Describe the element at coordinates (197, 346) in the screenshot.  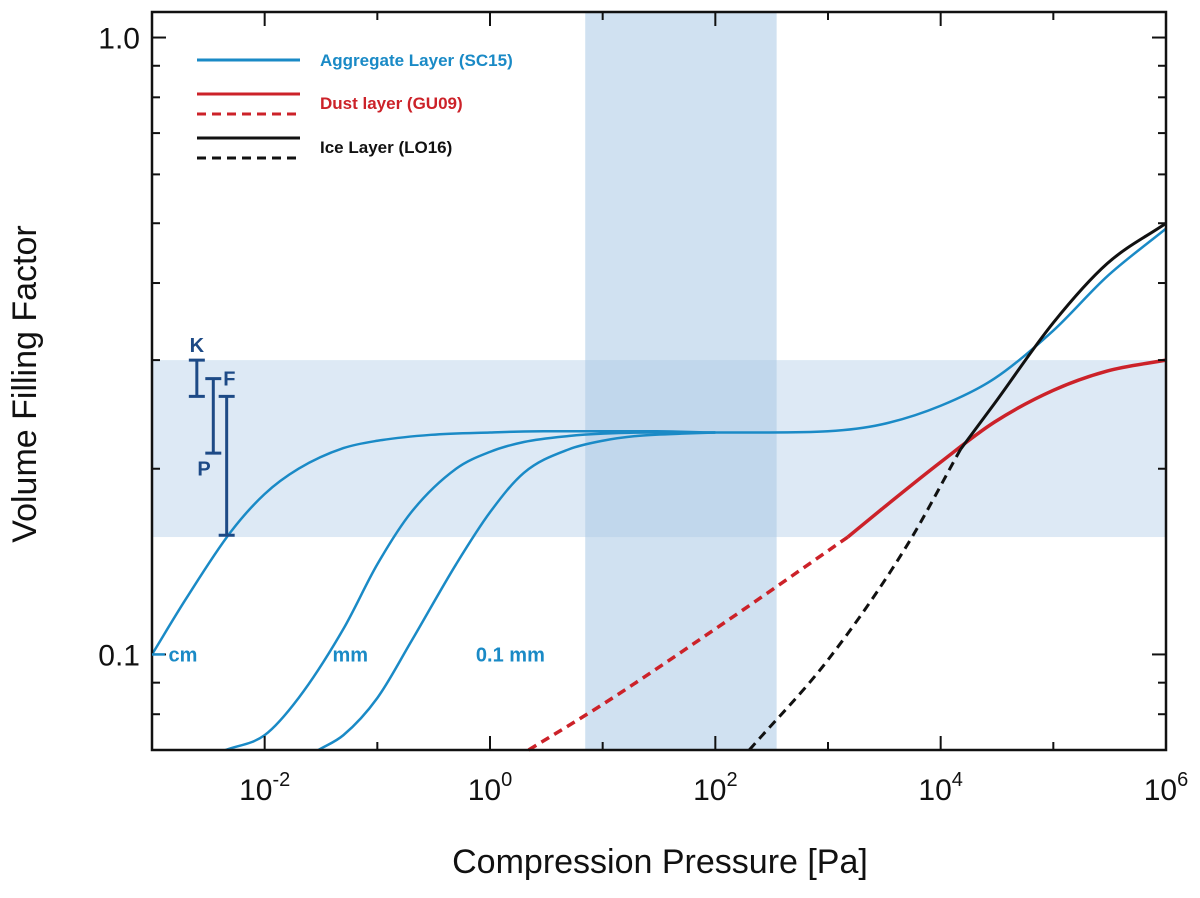
I see `range-bar-label: K` at that location.